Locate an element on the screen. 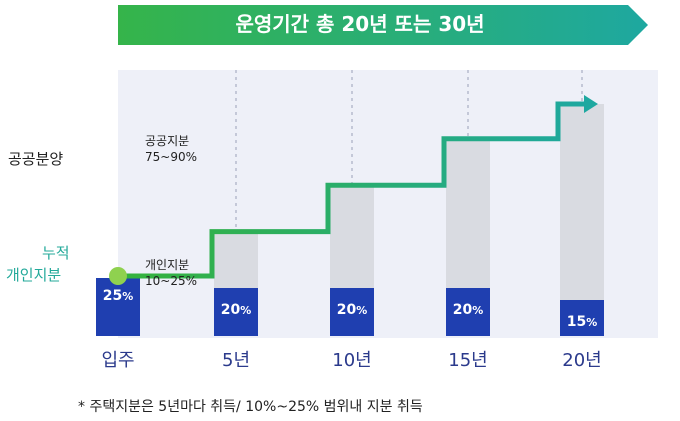 The width and height of the screenshot is (680, 421). step-line-arrowhead is located at coordinates (591, 104).